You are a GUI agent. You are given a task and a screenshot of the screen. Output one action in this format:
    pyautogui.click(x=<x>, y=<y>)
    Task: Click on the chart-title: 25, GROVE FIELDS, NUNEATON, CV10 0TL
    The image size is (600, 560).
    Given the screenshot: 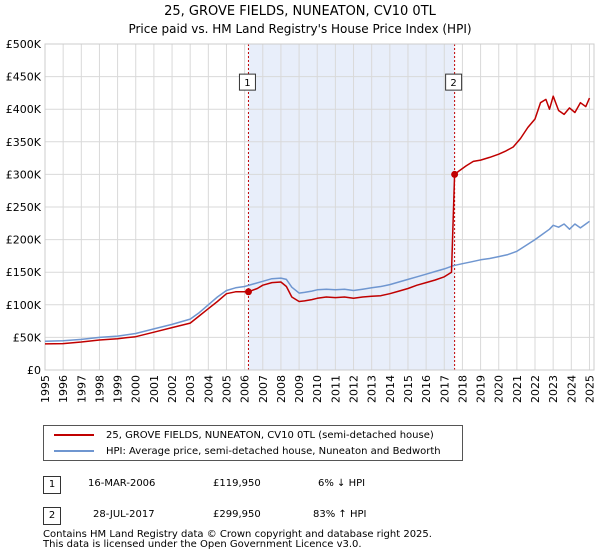 What is the action you would take?
    pyautogui.click(x=300, y=11)
    